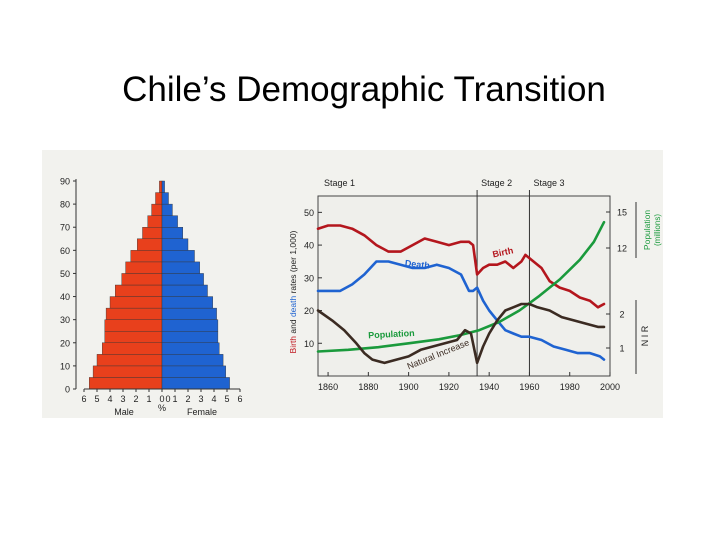  I want to click on series-line-death, so click(461, 310).